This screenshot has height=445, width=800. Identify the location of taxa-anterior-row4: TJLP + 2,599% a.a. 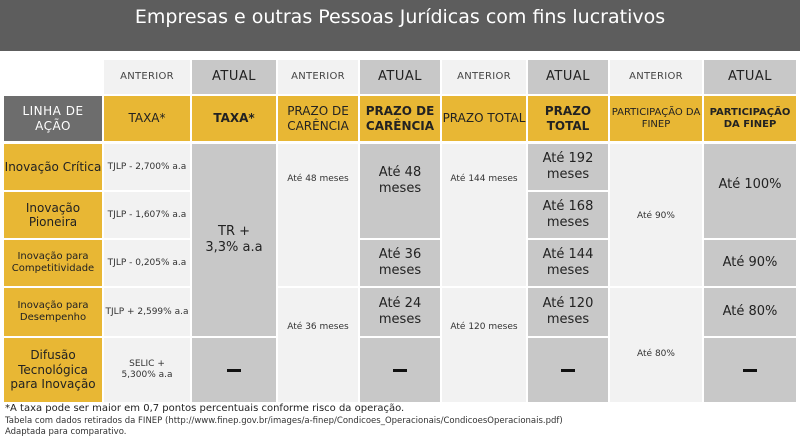
(147, 312).